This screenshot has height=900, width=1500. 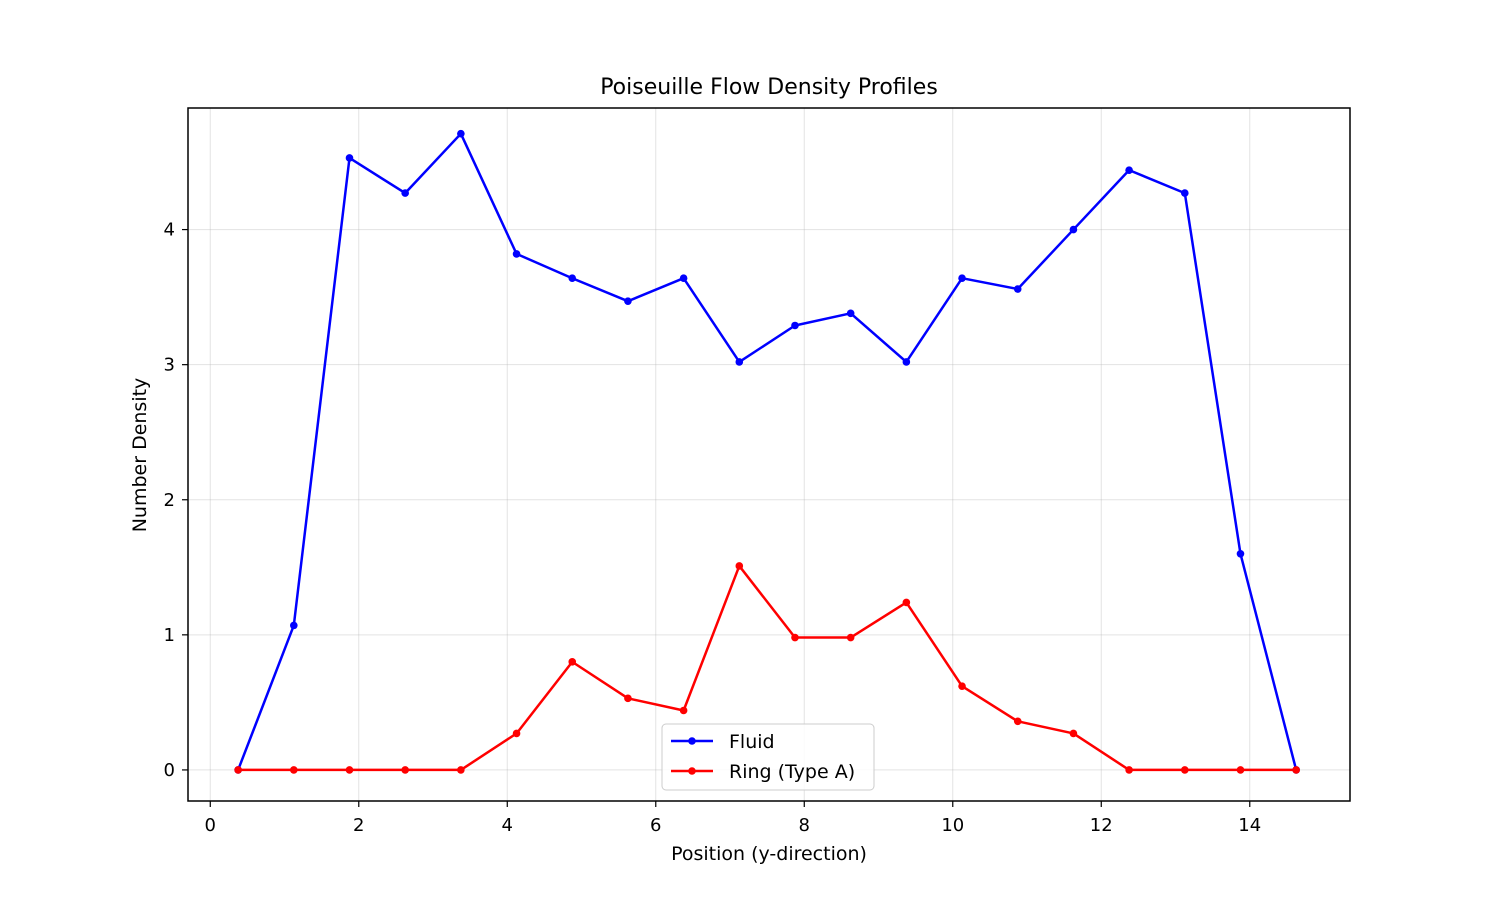 I want to click on legend-item-ring-type-a: Ring (Type A), so click(x=763, y=772).